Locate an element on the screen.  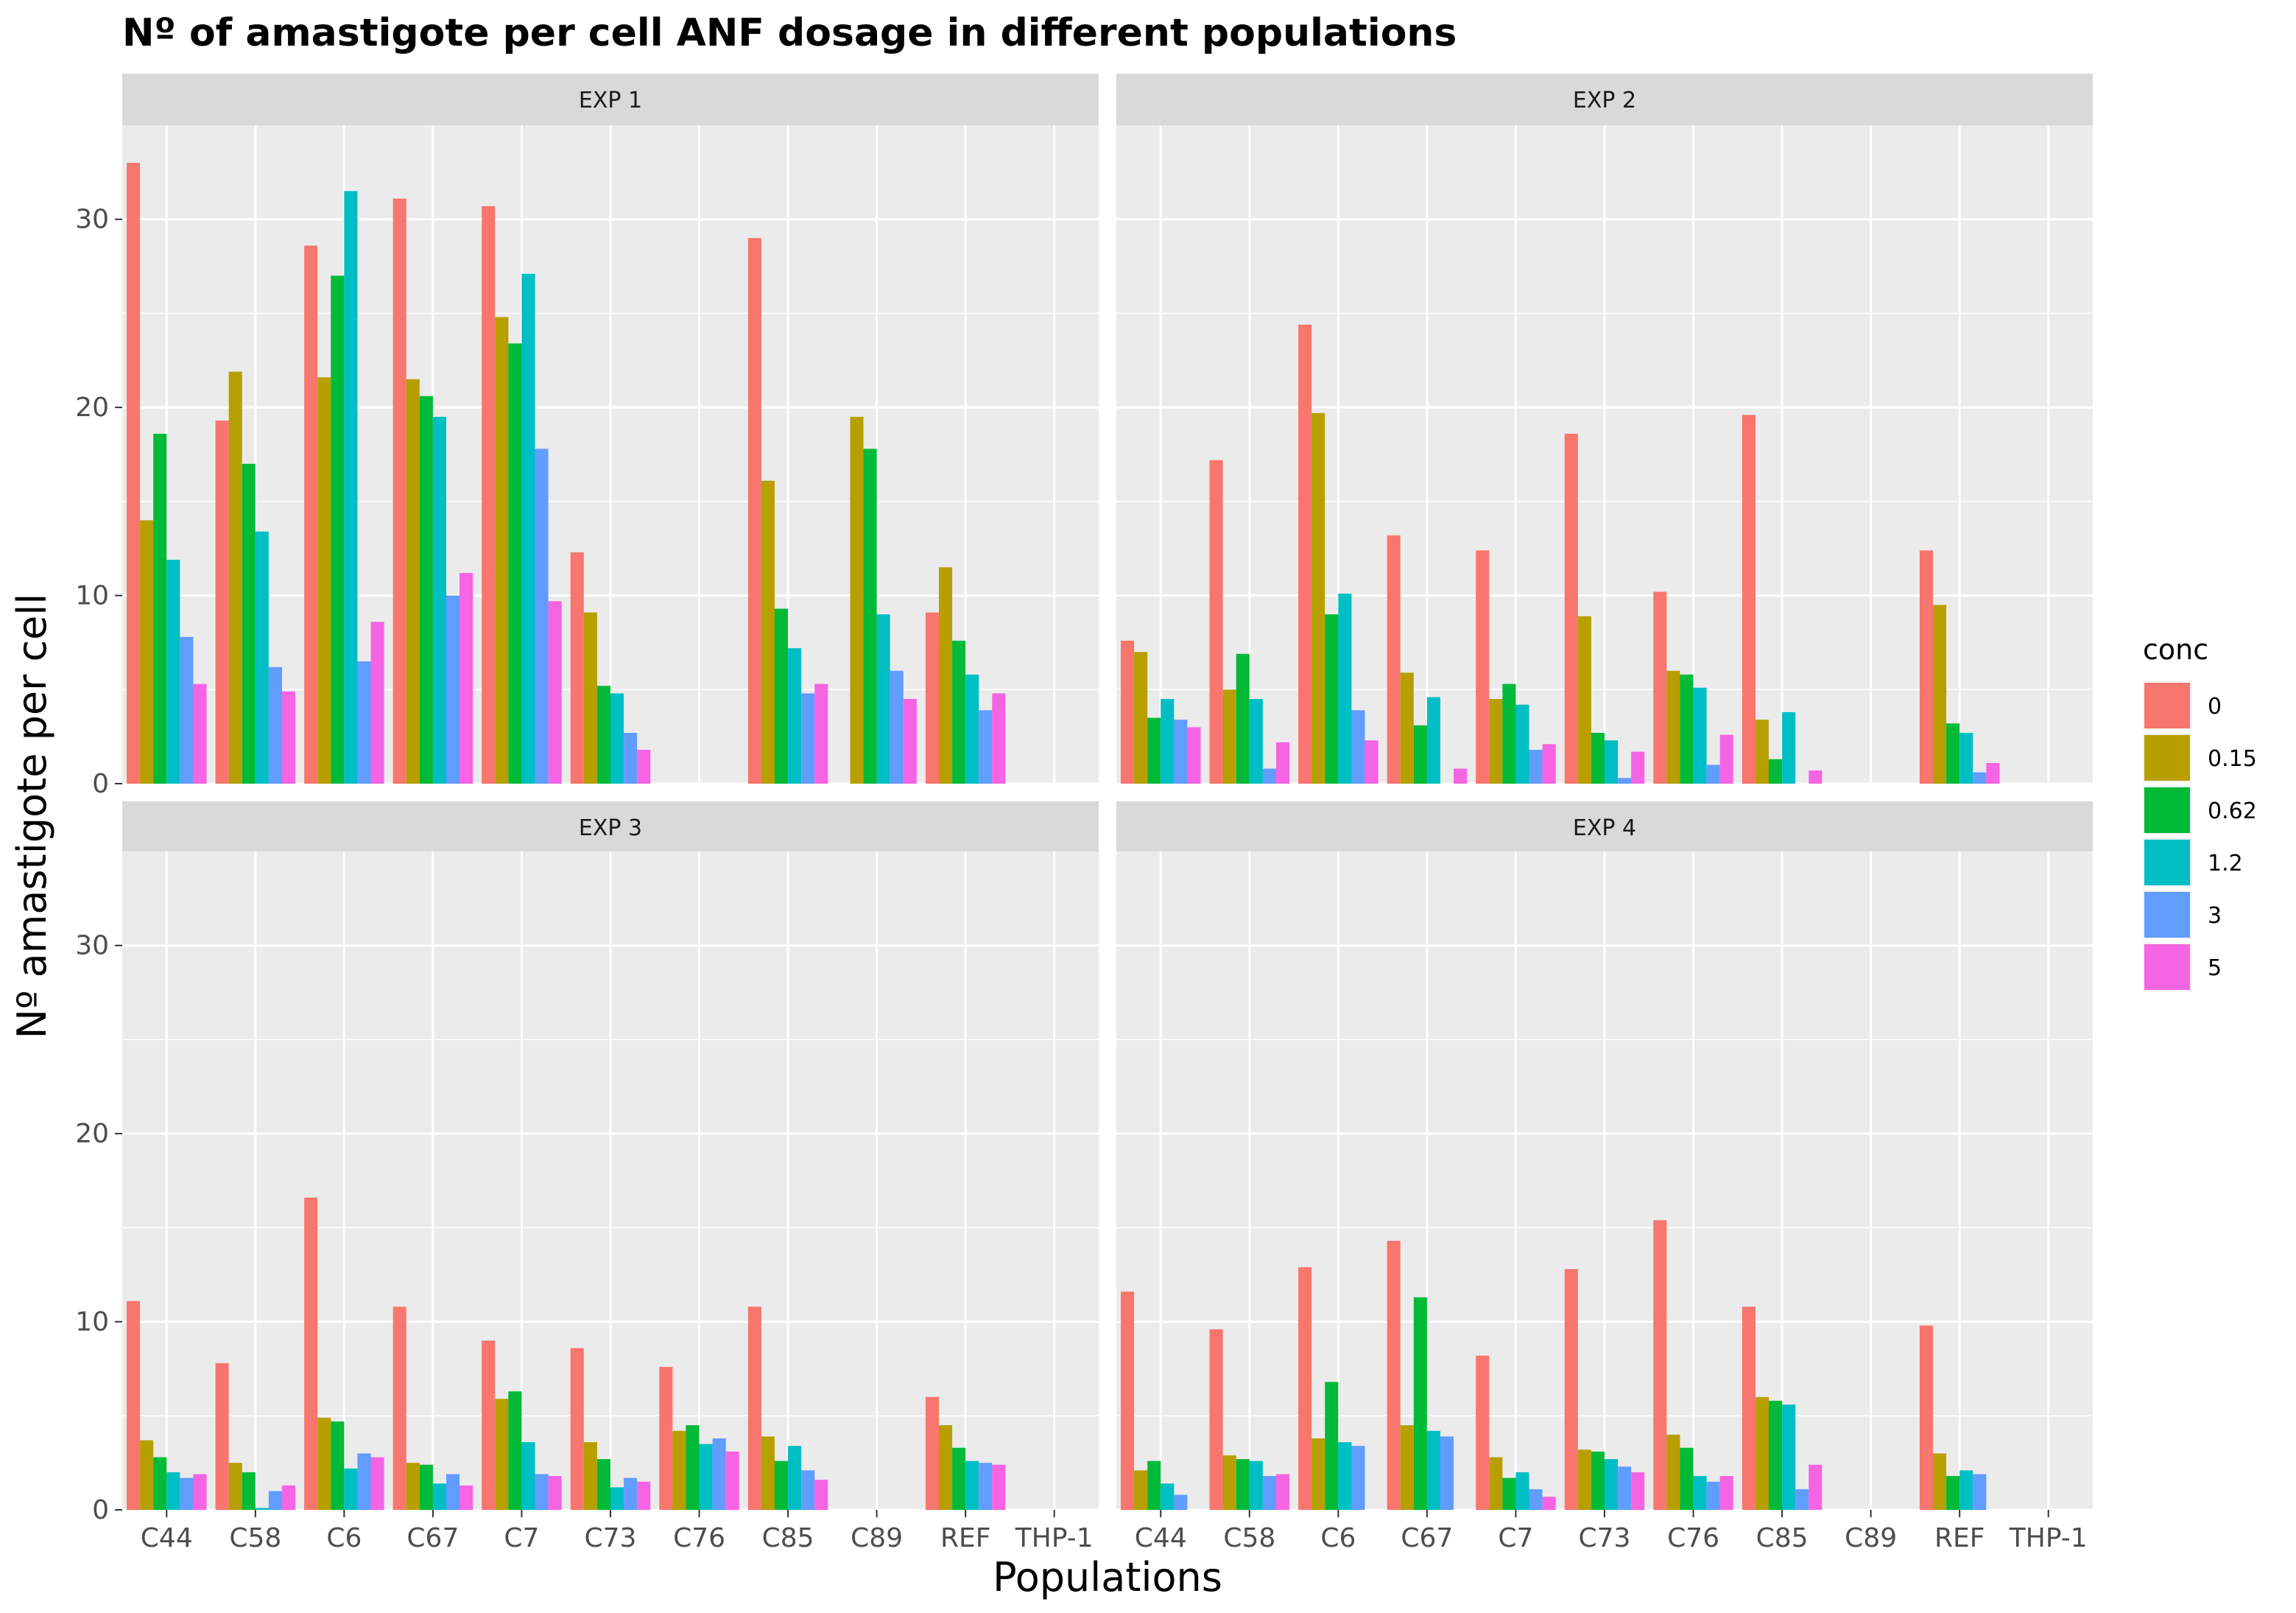
y-tick-label: 20 is located at coordinates (92, 1134).